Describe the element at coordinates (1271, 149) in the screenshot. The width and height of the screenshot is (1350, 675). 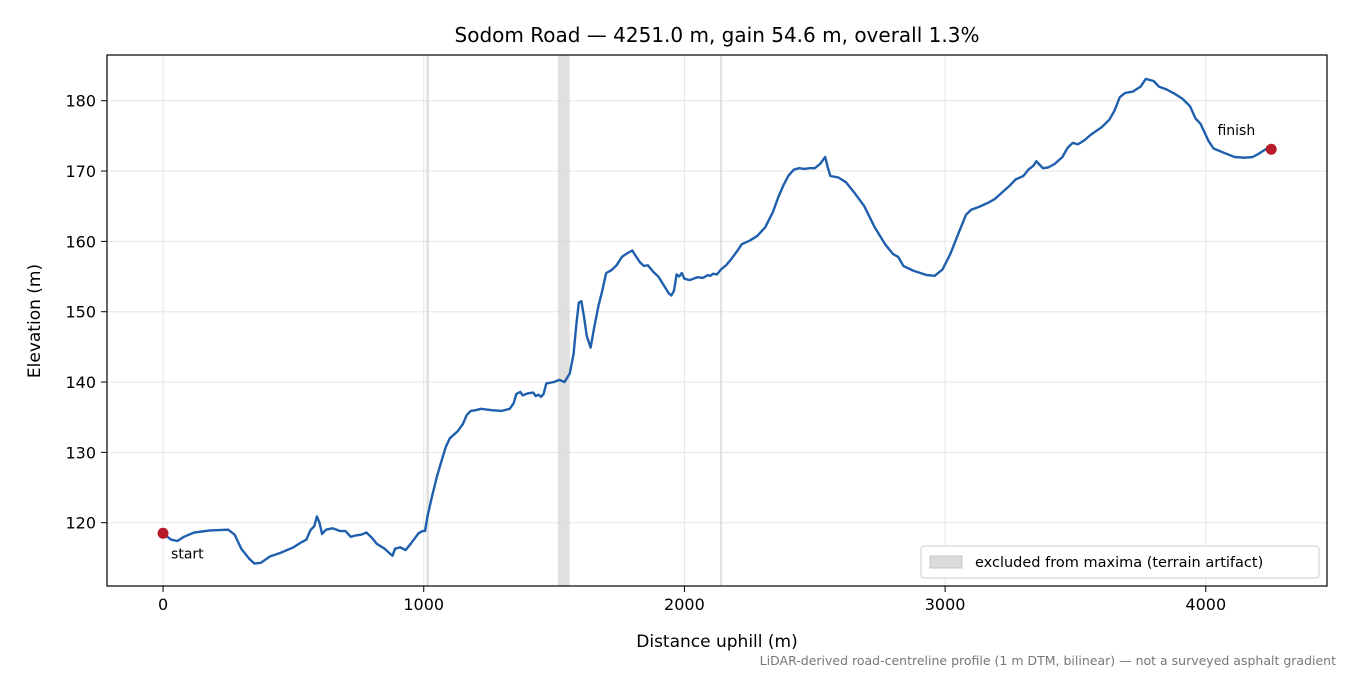
I see `finish-marker` at that location.